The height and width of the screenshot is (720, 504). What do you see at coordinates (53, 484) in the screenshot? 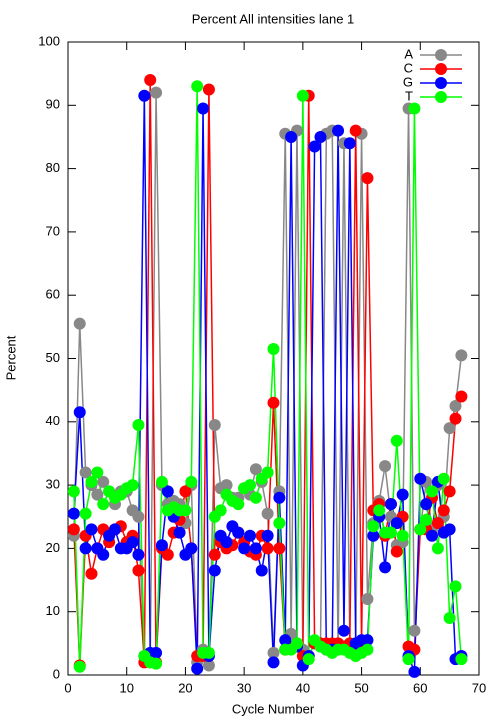
I see `y-tick-label: 30` at bounding box center [53, 484].